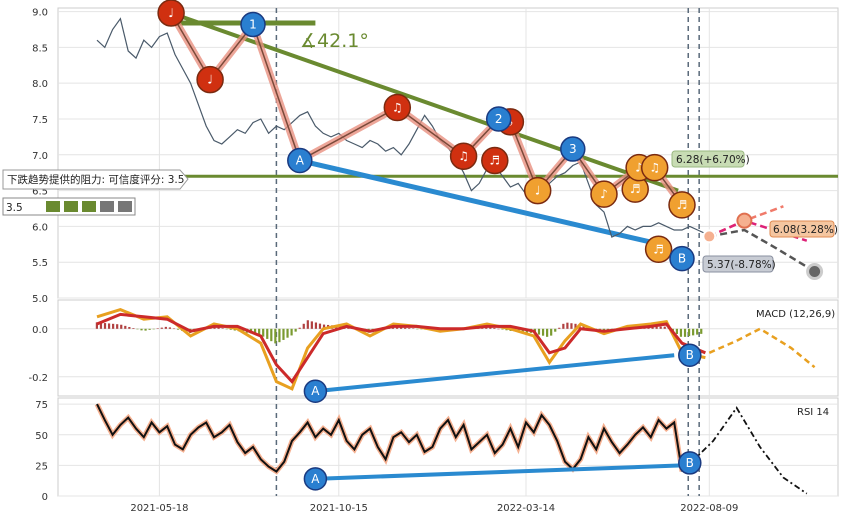  Describe the element at coordinates (40, 156) in the screenshot. I see `y-tick-label: 7.0` at that location.